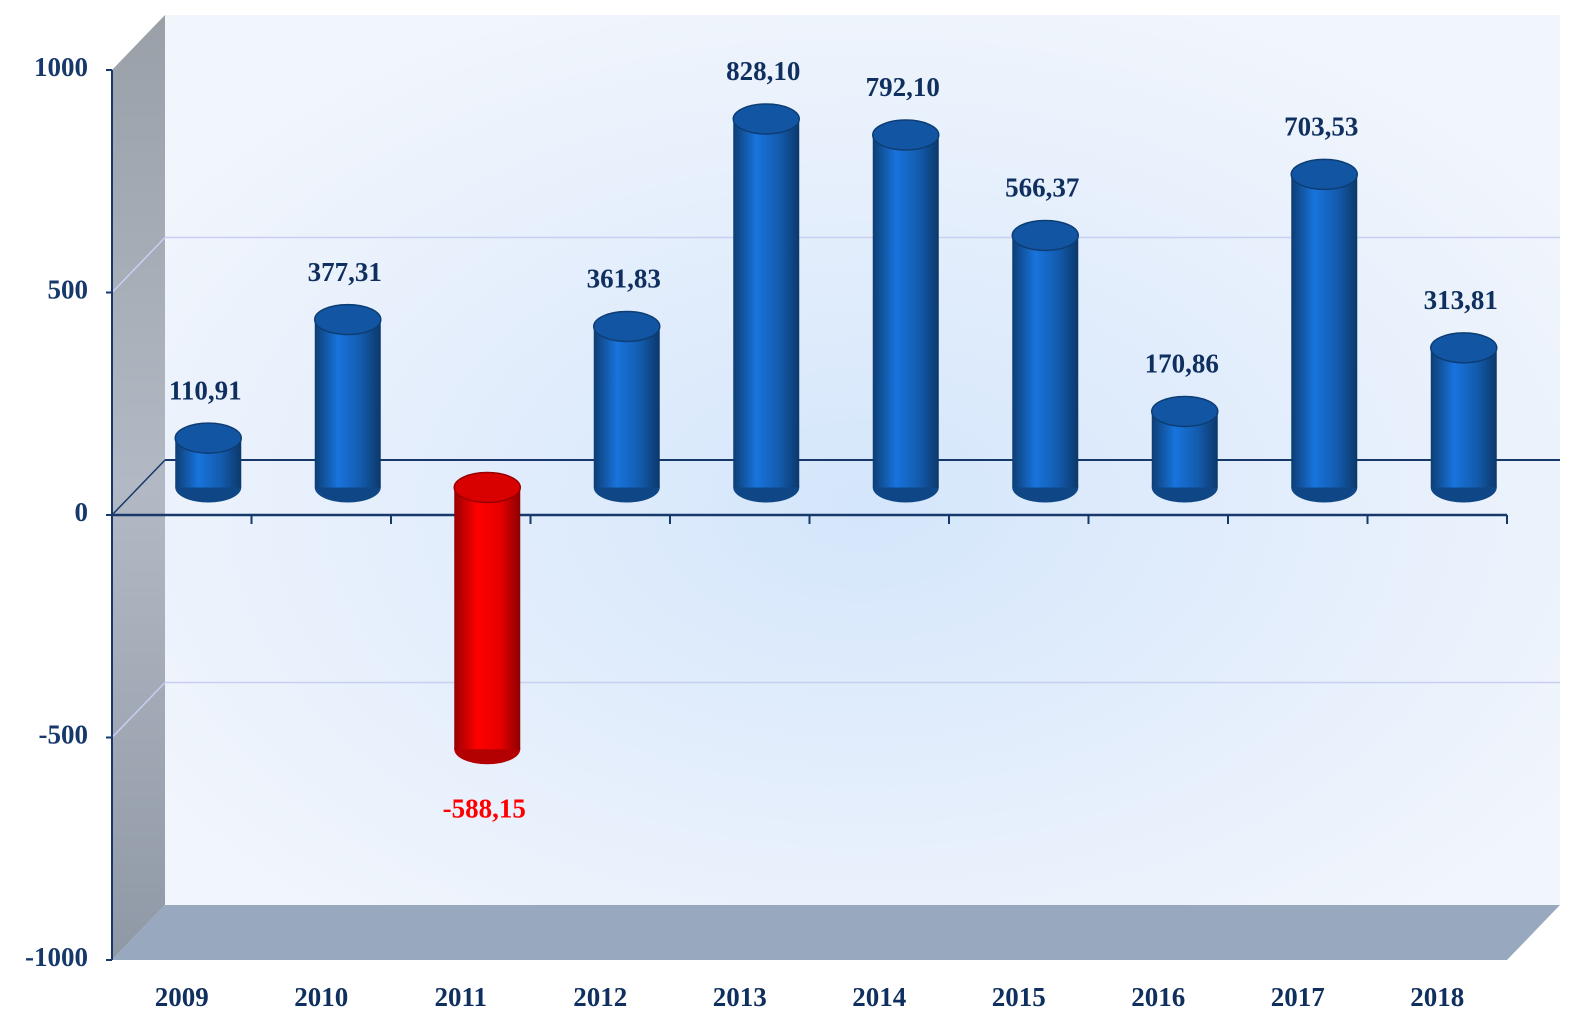 This screenshot has height=1031, width=1592. I want to click on value-label: 361,83, so click(624, 279).